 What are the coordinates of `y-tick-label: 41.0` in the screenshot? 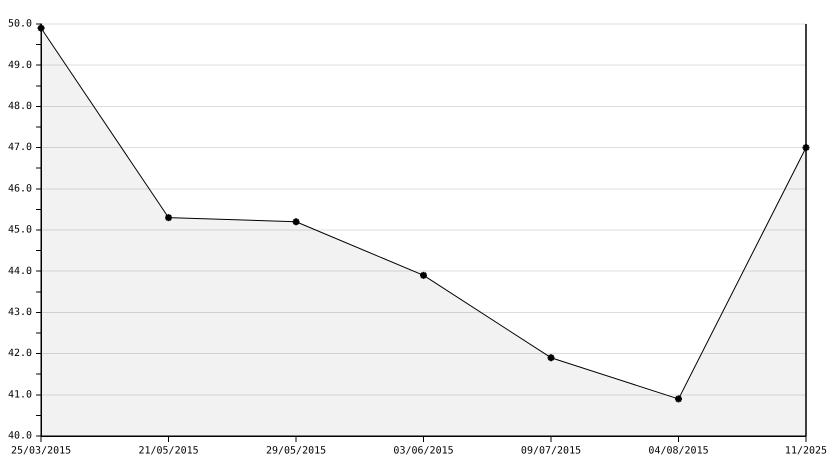 It's located at (20, 394).